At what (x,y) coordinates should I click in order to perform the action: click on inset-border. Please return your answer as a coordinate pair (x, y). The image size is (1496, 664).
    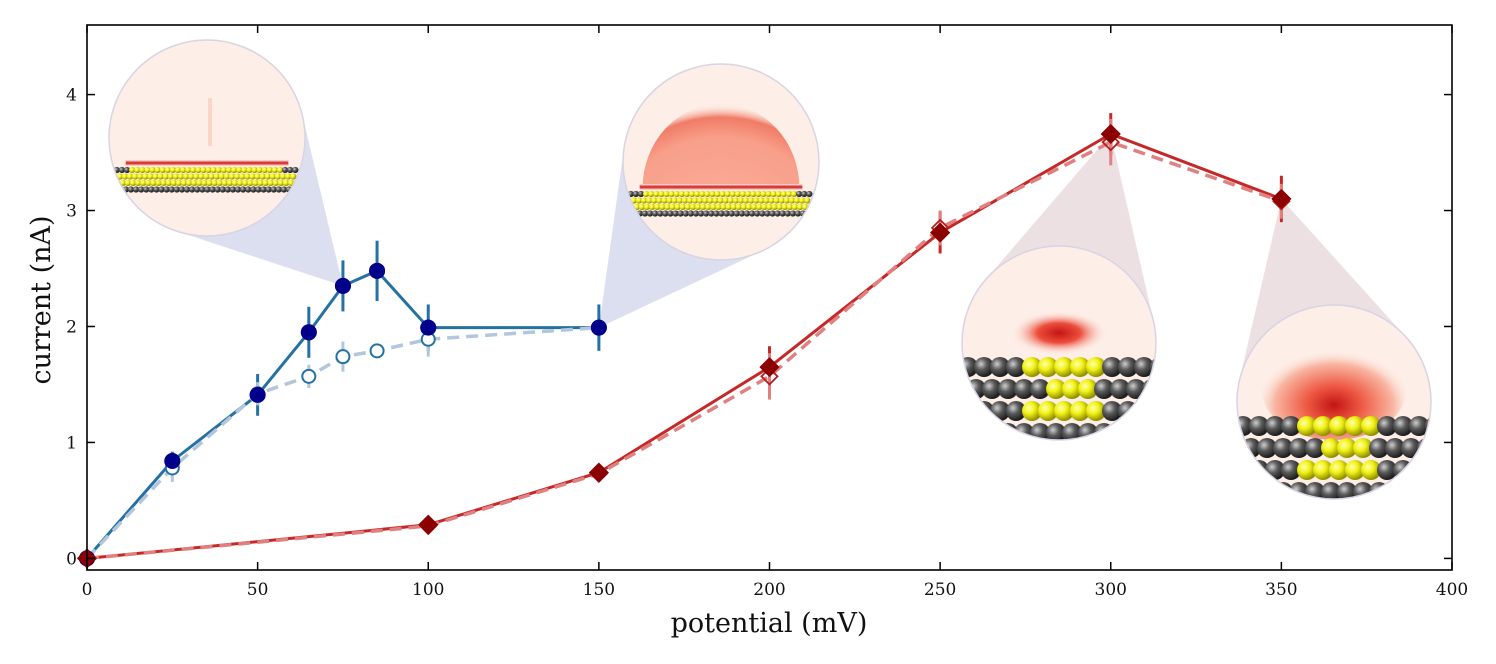
    Looking at the image, I should click on (721, 162).